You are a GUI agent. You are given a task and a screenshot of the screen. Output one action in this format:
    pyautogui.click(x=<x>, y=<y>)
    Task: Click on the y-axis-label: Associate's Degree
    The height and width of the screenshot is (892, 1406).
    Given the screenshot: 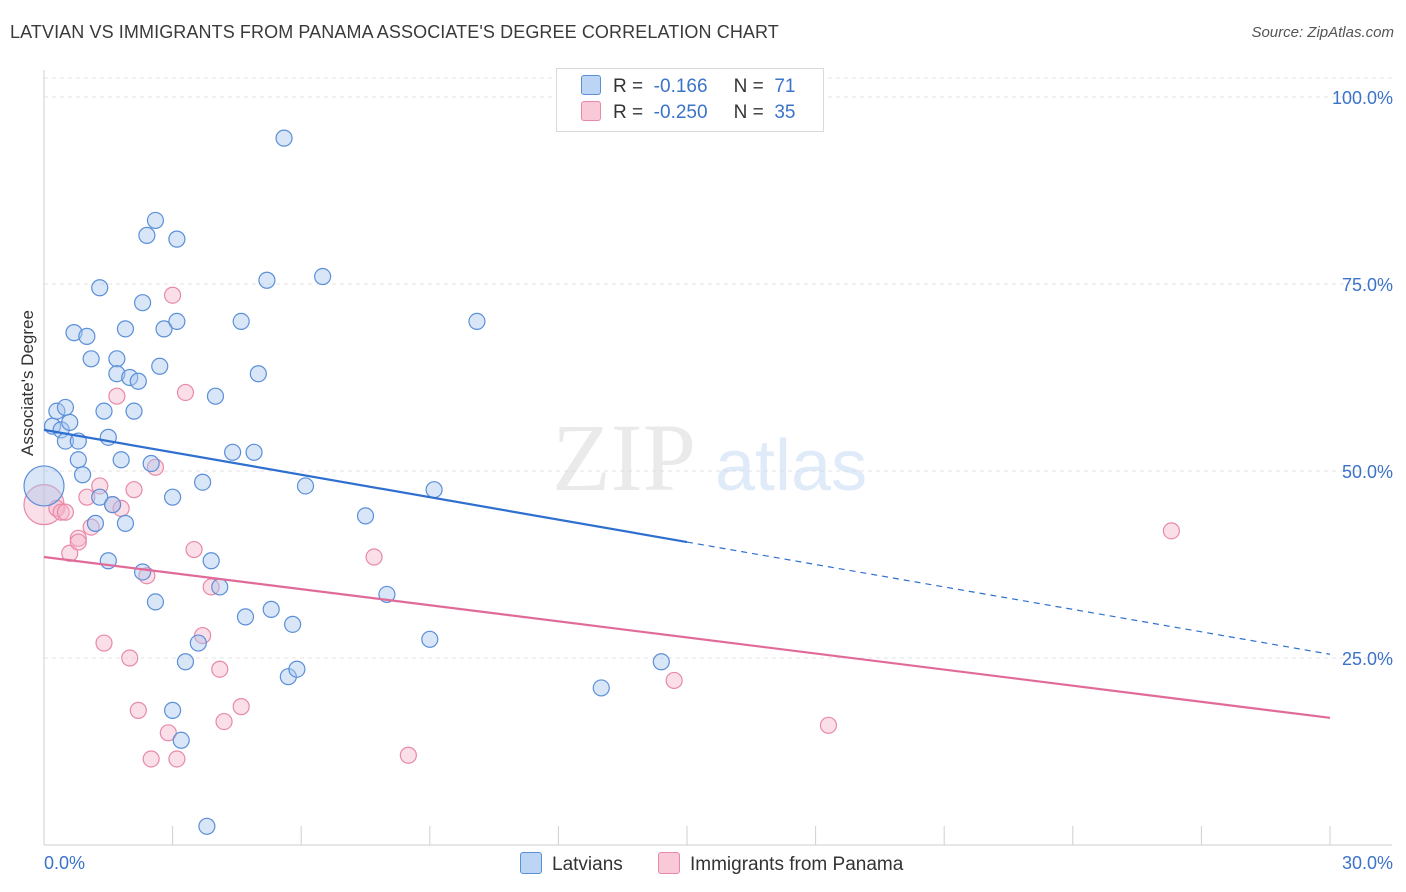 What is the action you would take?
    pyautogui.click(x=27, y=383)
    